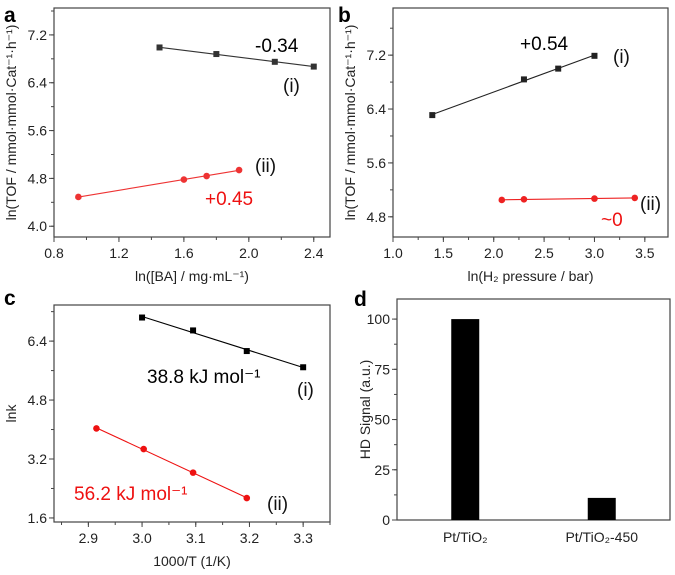 The width and height of the screenshot is (675, 575). Describe the element at coordinates (314, 253) in the screenshot. I see `x-tick-label: 2.4` at that location.